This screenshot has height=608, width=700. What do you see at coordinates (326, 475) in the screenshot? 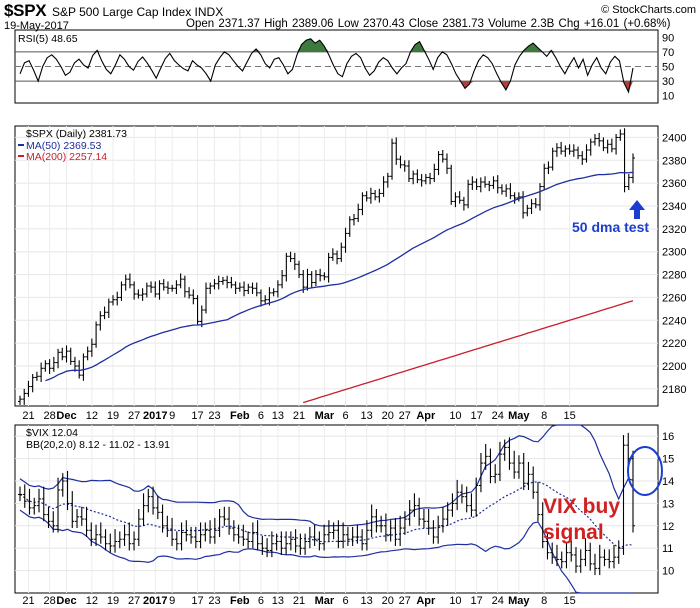
I see `bb-upper-band` at bounding box center [326, 475].